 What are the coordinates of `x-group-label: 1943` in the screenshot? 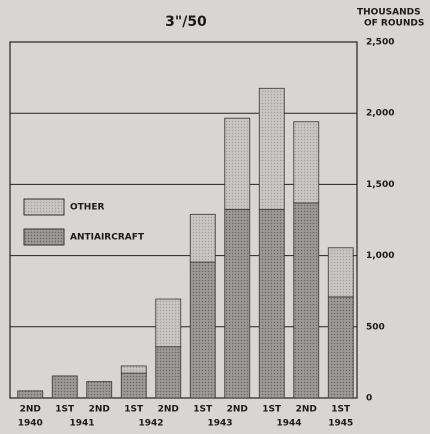 It's located at (219, 424).